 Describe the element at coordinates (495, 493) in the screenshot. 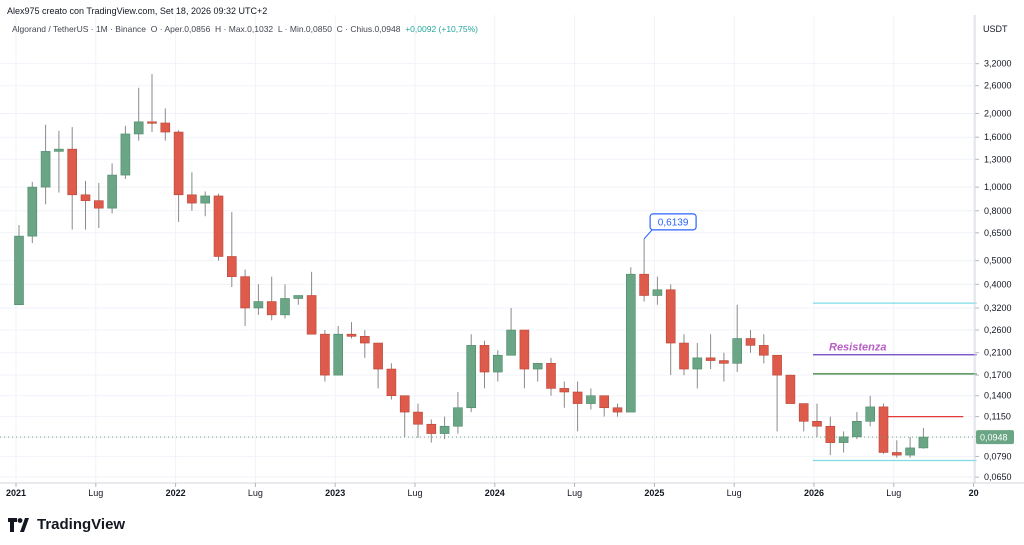

I see `time-tick-label: 2024` at that location.